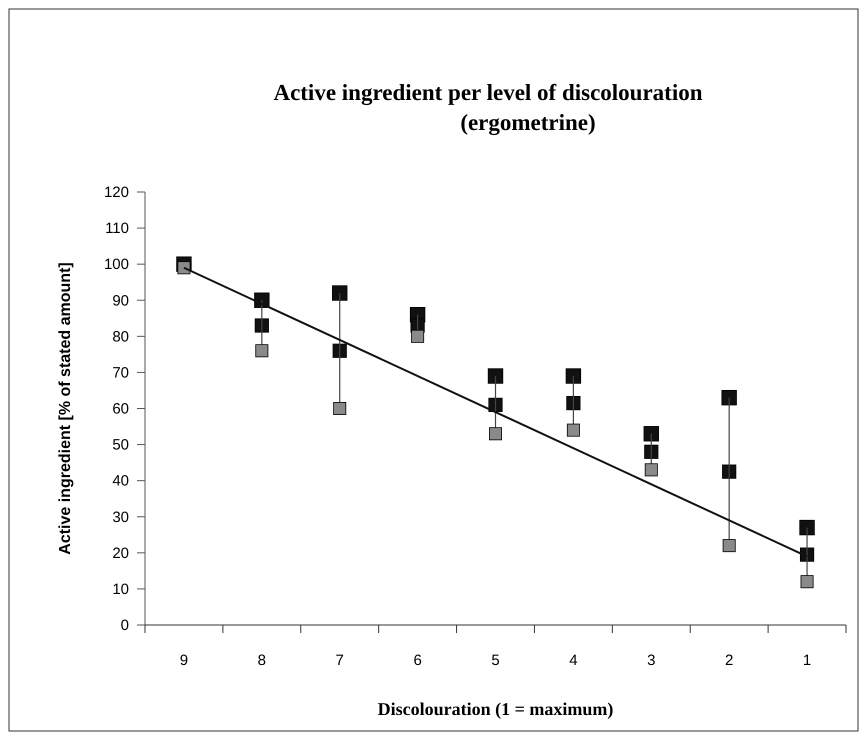 Image resolution: width=867 pixels, height=740 pixels. What do you see at coordinates (262, 660) in the screenshot?
I see `x-tick-label: 8` at bounding box center [262, 660].